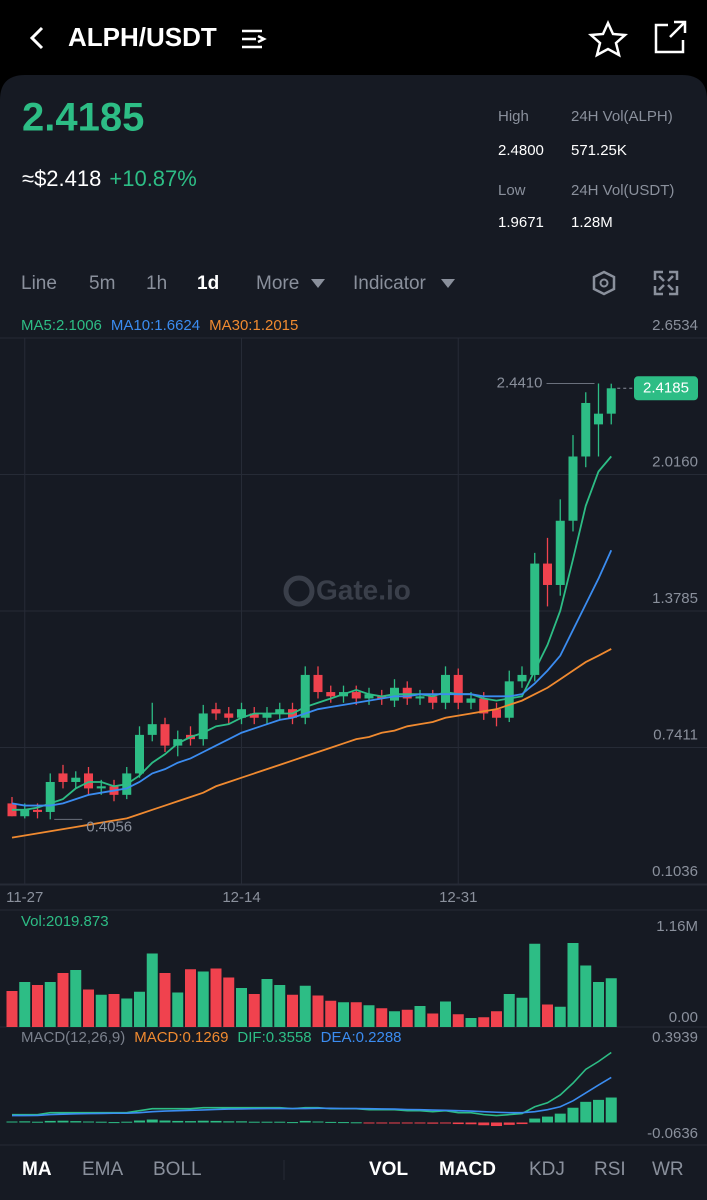 The image size is (707, 1200). What do you see at coordinates (254, 39) in the screenshot?
I see `pair-menu-icon` at bounding box center [254, 39].